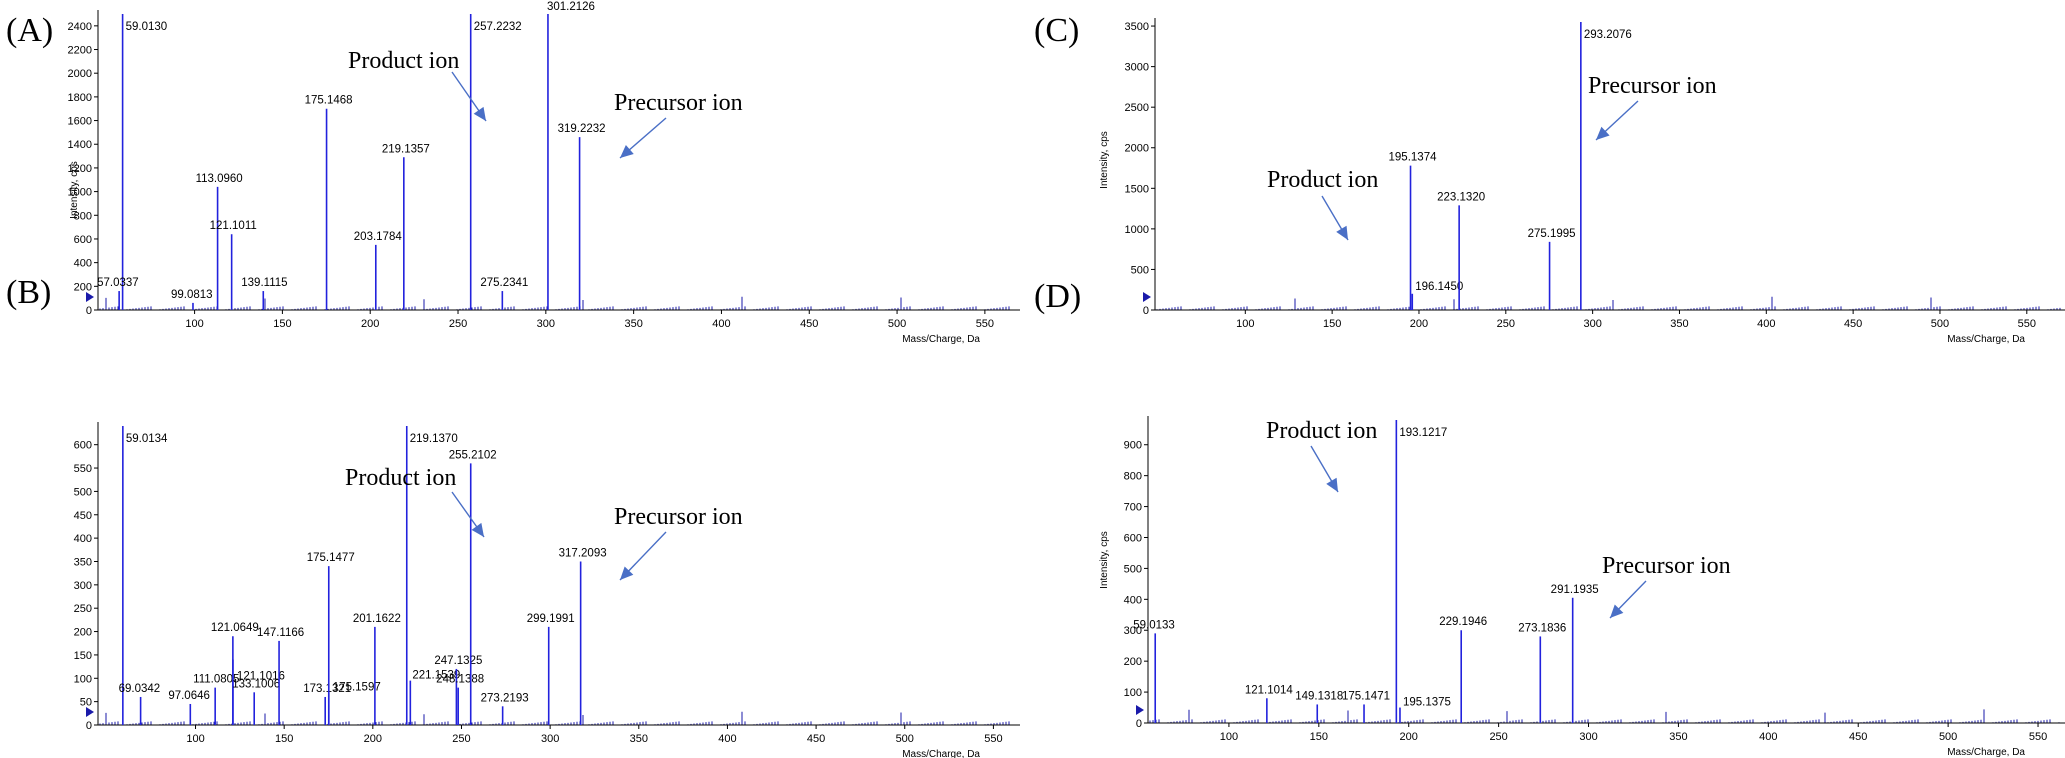 The height and width of the screenshot is (758, 2065). Describe the element at coordinates (83, 562) in the screenshot. I see `y-tick-label: 350` at that location.